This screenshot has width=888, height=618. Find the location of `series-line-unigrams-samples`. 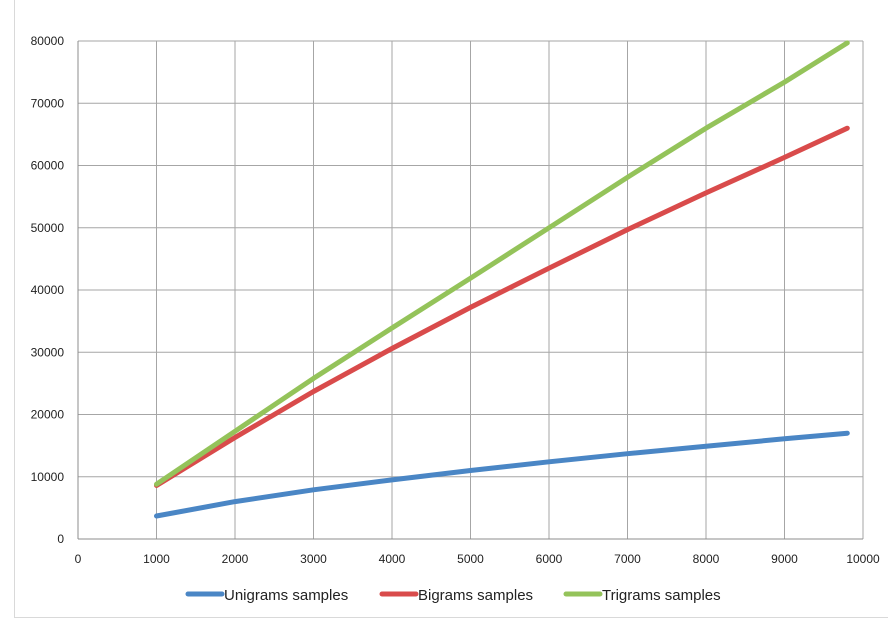

series-line-unigrams-samples is located at coordinates (502, 474).